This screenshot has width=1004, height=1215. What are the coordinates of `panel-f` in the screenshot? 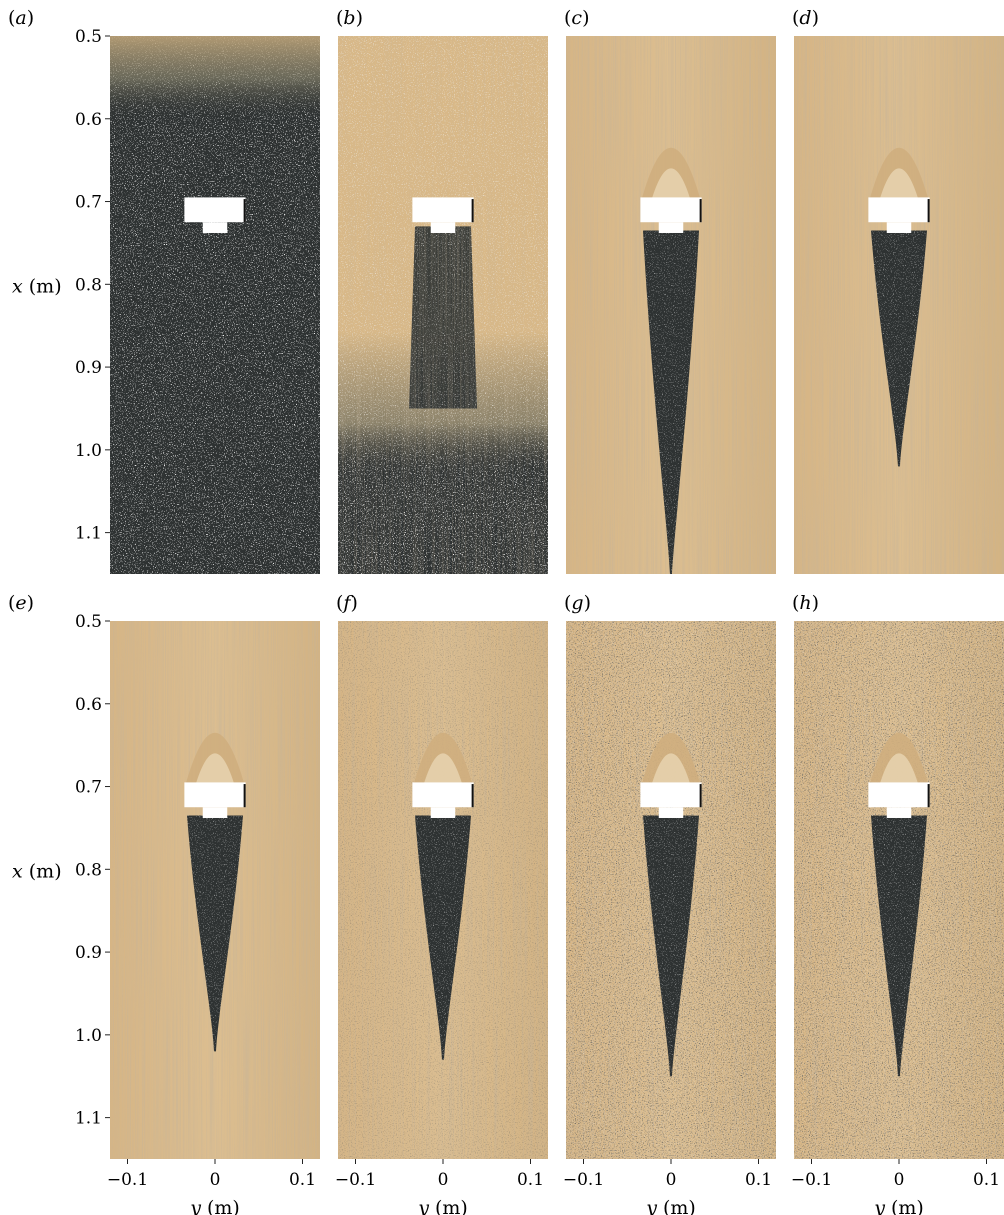 It's located at (443, 890).